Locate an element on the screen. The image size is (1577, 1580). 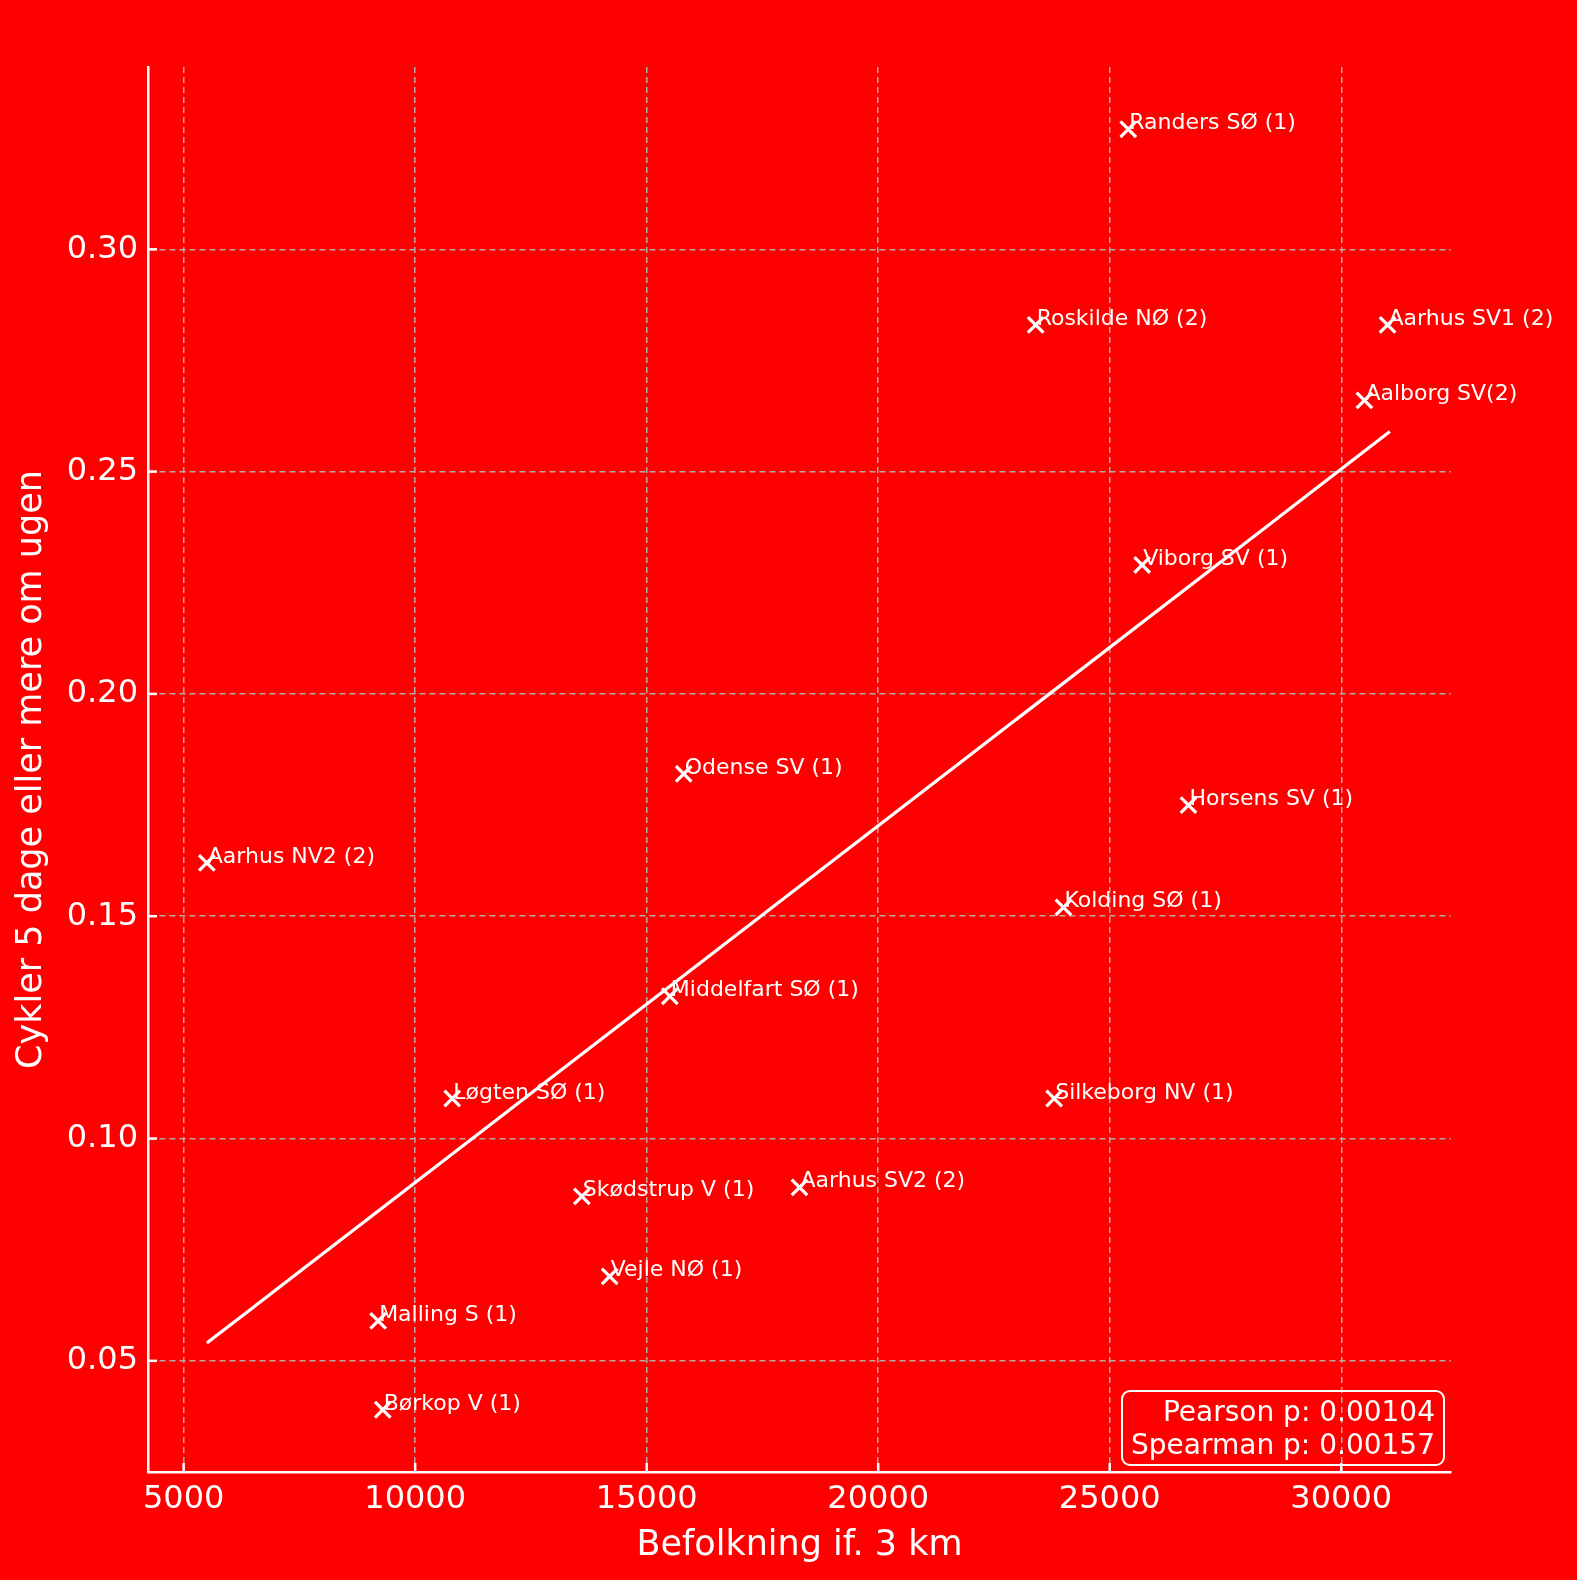
annotation: Skødstrup V (1) is located at coordinates (668, 1189).